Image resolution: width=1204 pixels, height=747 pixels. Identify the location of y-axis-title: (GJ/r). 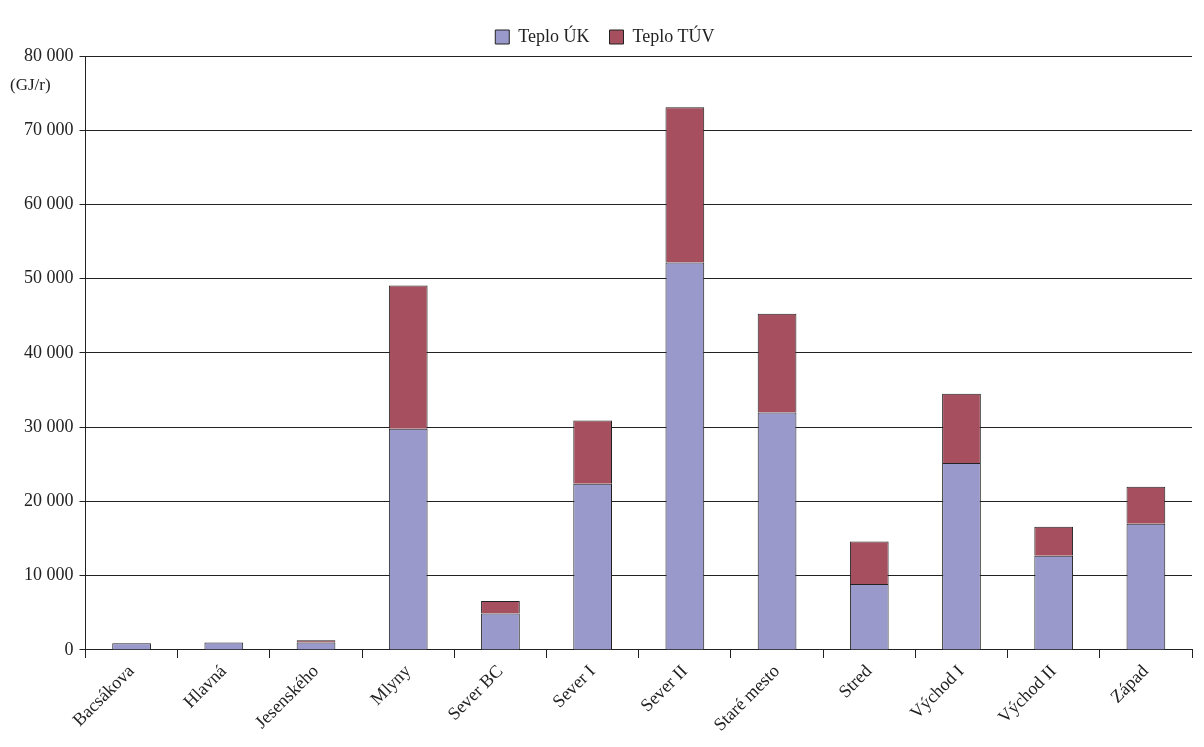
(30, 85).